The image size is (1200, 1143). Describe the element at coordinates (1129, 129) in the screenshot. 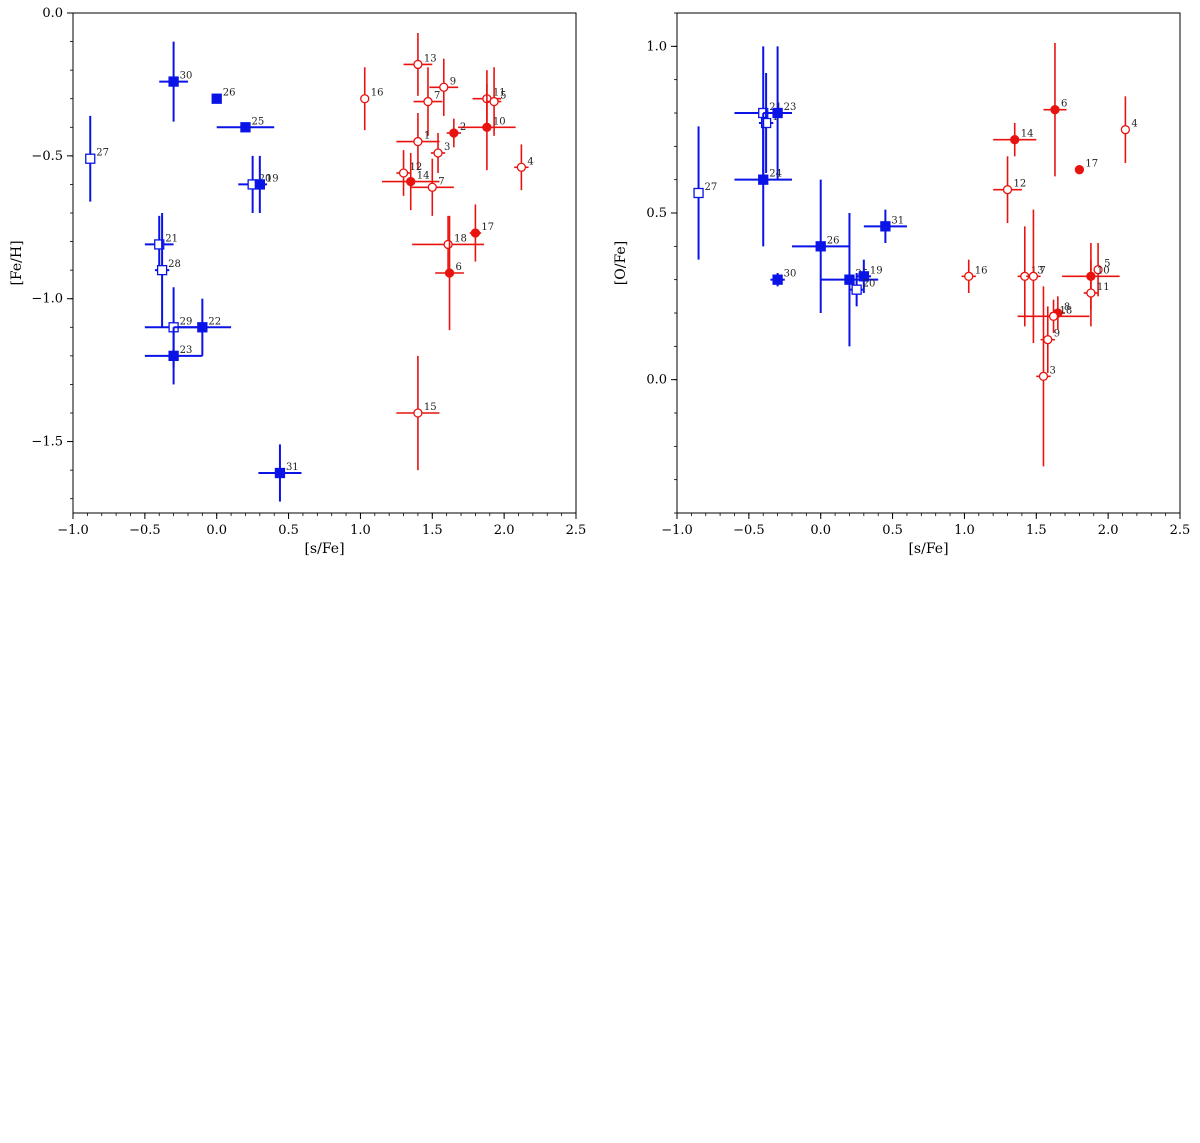

I see `data-point-4: 4` at that location.